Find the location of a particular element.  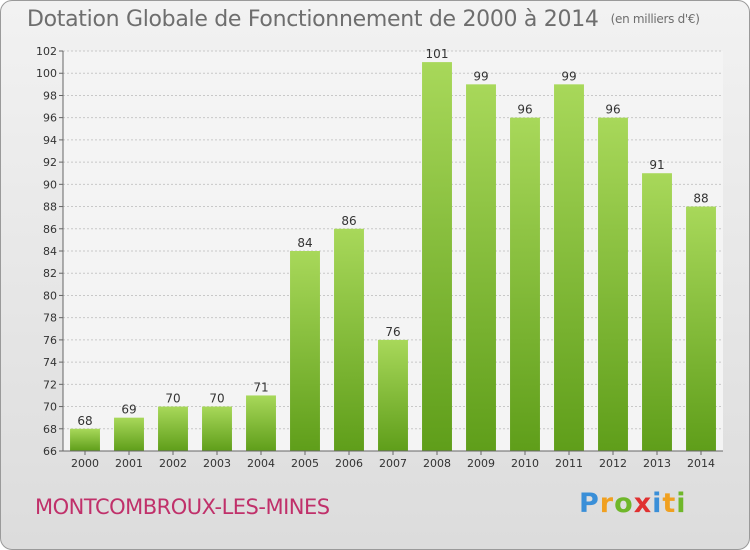

bar-2013 is located at coordinates (657, 312).